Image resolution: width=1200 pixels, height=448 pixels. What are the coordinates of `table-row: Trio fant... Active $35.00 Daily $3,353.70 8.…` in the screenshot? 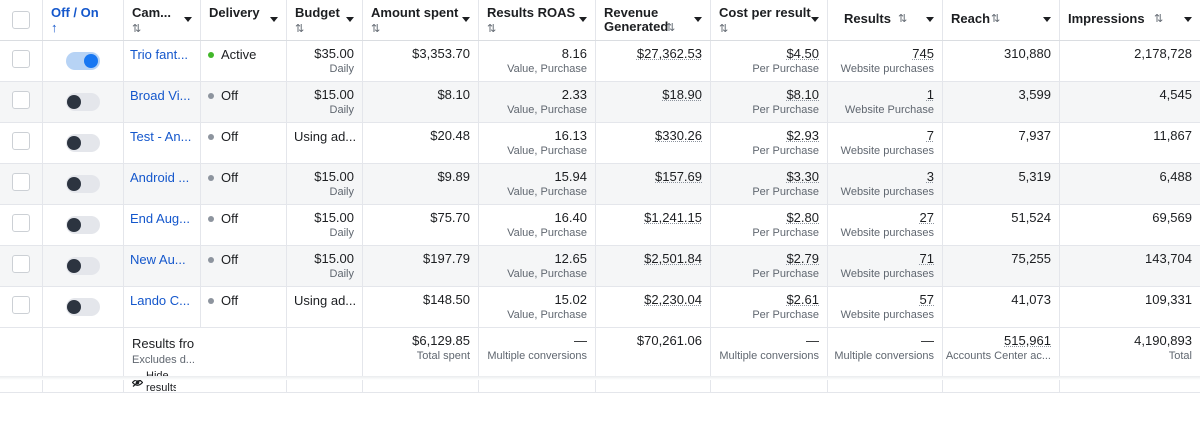 It's located at (600, 61).